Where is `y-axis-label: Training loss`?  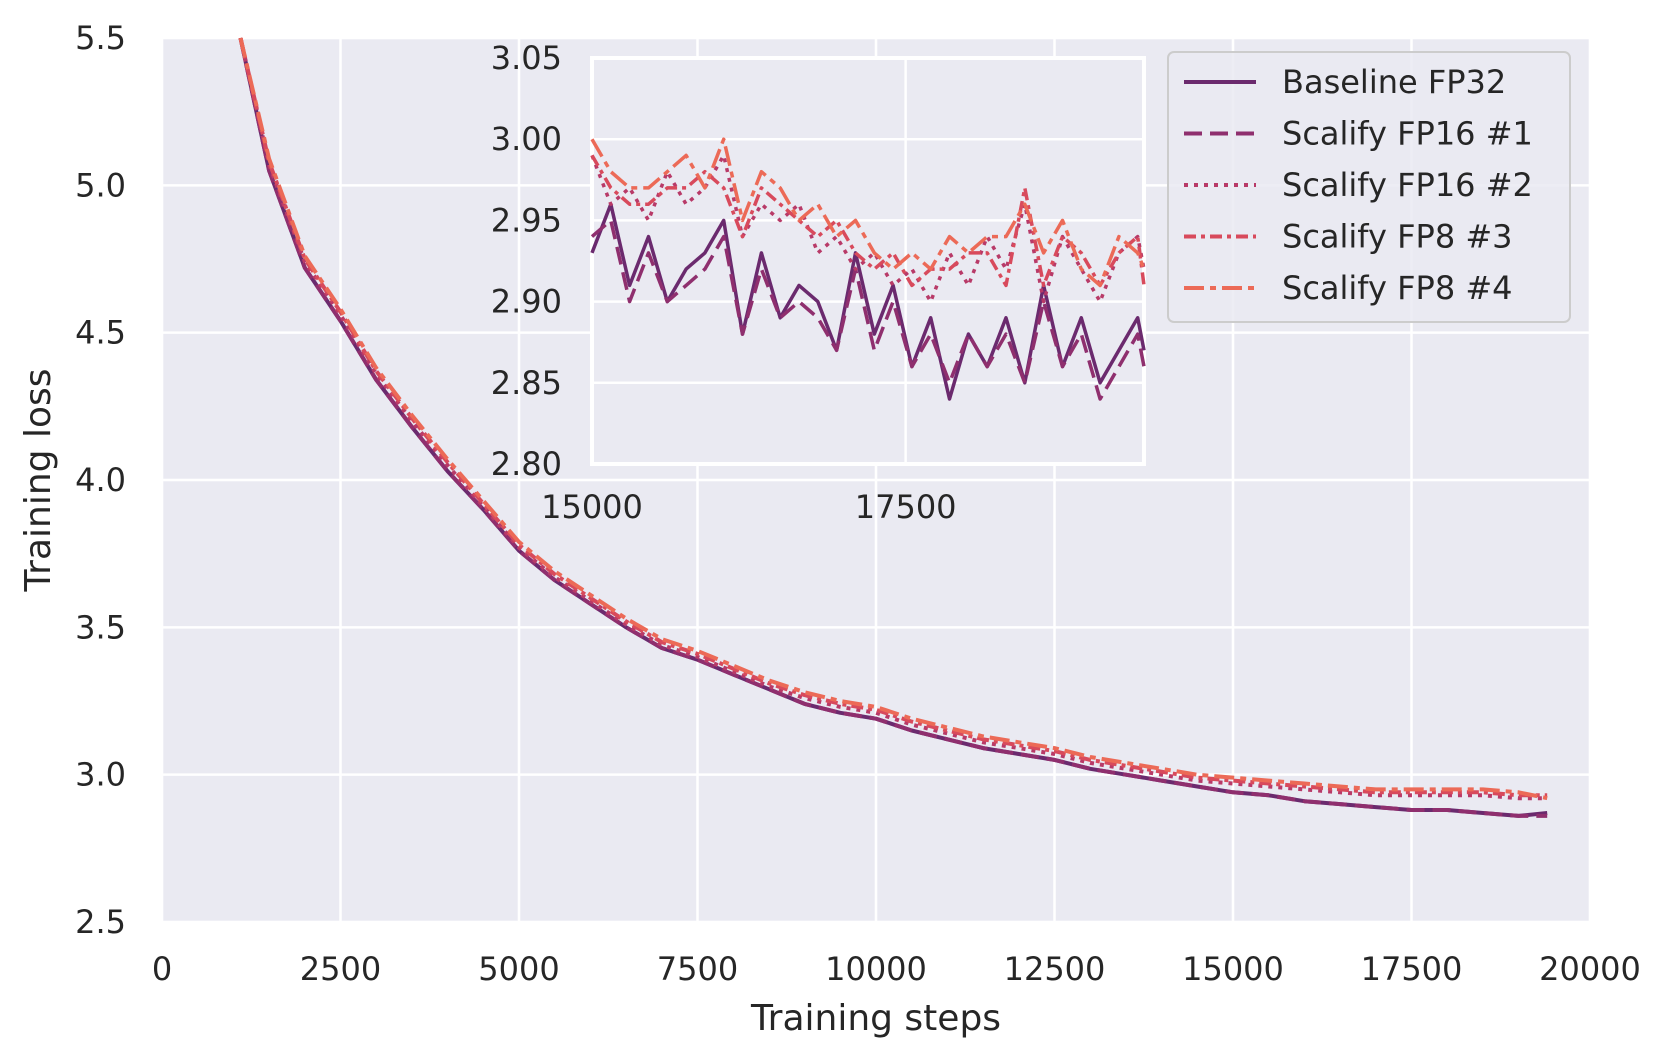
y-axis-label: Training loss is located at coordinates (38, 480).